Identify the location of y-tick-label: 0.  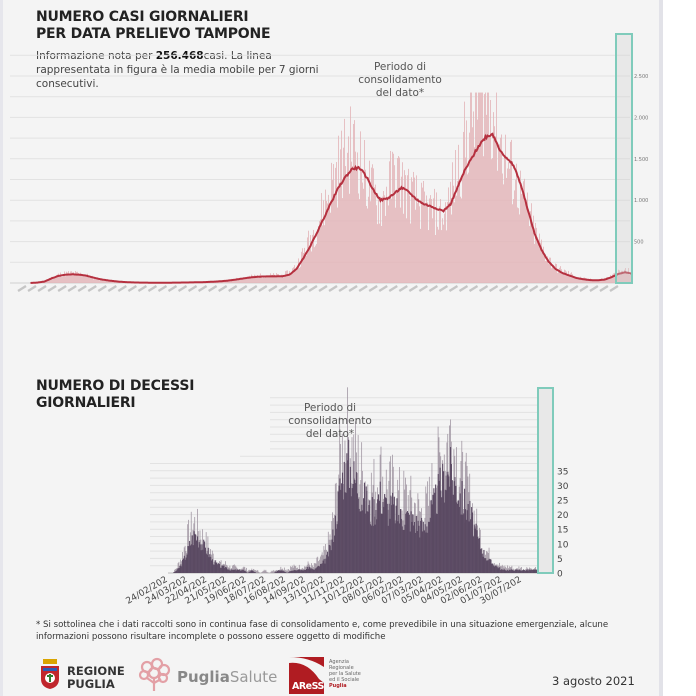
(560, 575).